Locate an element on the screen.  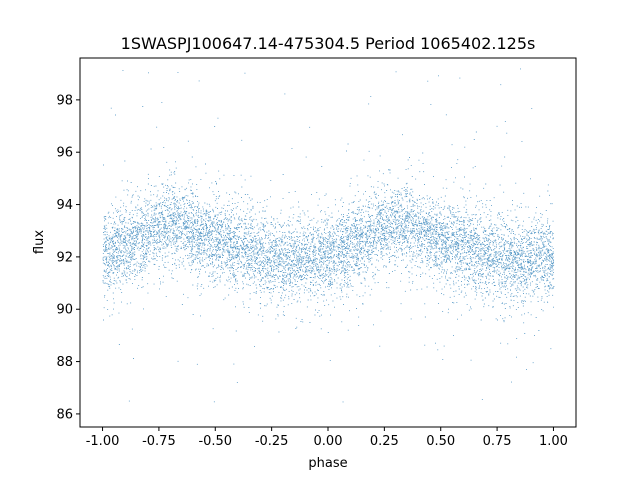
x-tick-label: 0.75 is located at coordinates (497, 441).